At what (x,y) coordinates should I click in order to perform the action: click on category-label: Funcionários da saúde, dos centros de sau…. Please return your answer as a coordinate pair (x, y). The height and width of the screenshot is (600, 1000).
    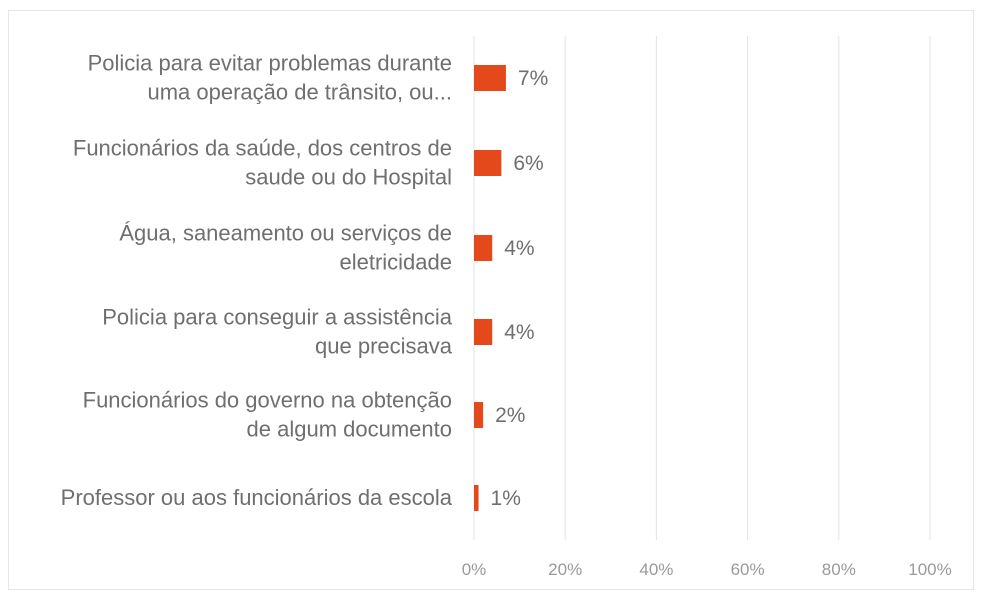
    Looking at the image, I should click on (262, 163).